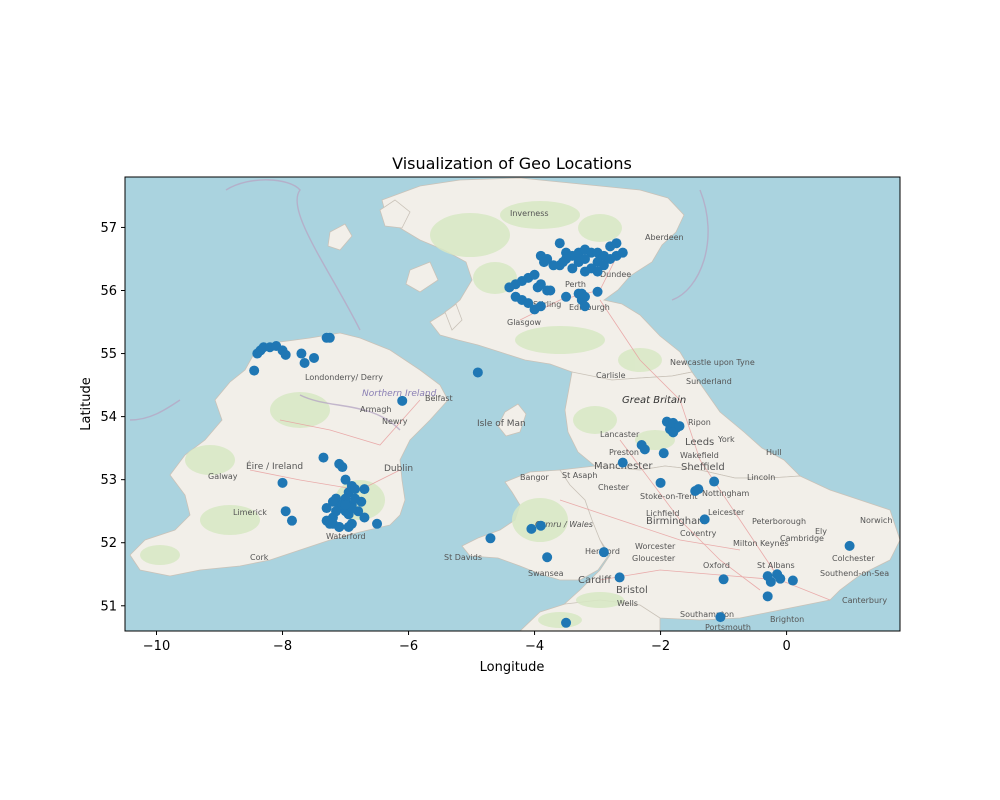 The image size is (1000, 800). I want to click on map-label: Inverness, so click(529, 213).